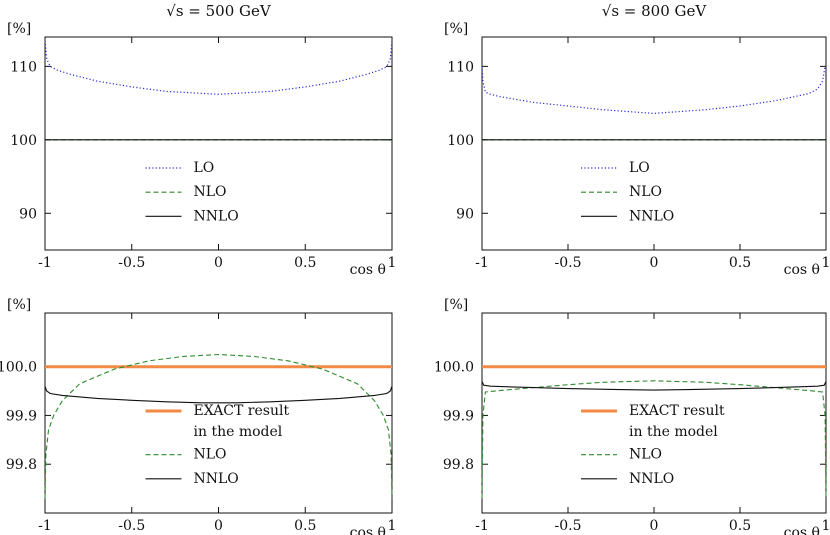 Image resolution: width=830 pixels, height=535 pixels. I want to click on chart-title: √s = 800 GeV, so click(655, 11).